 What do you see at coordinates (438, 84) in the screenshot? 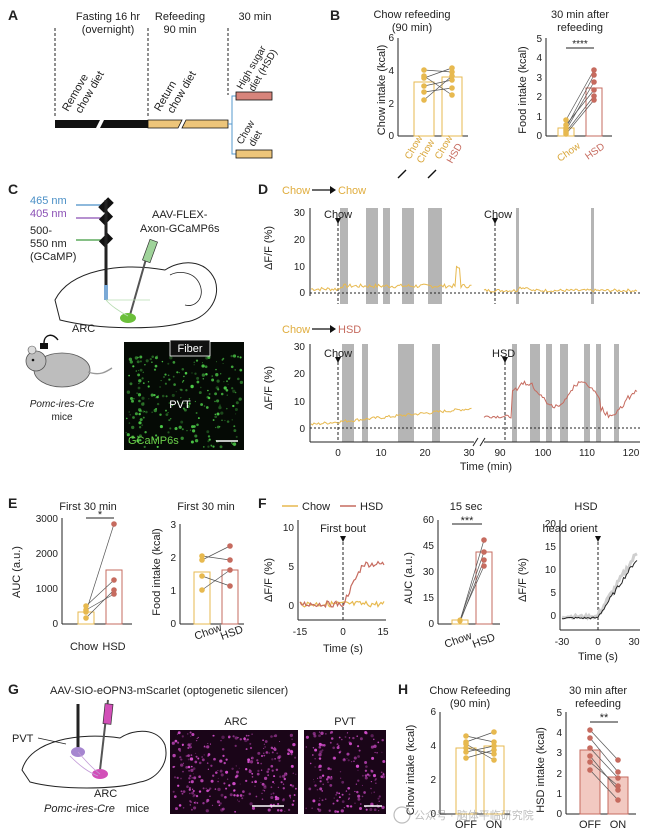
I see `b-left-points` at bounding box center [438, 84].